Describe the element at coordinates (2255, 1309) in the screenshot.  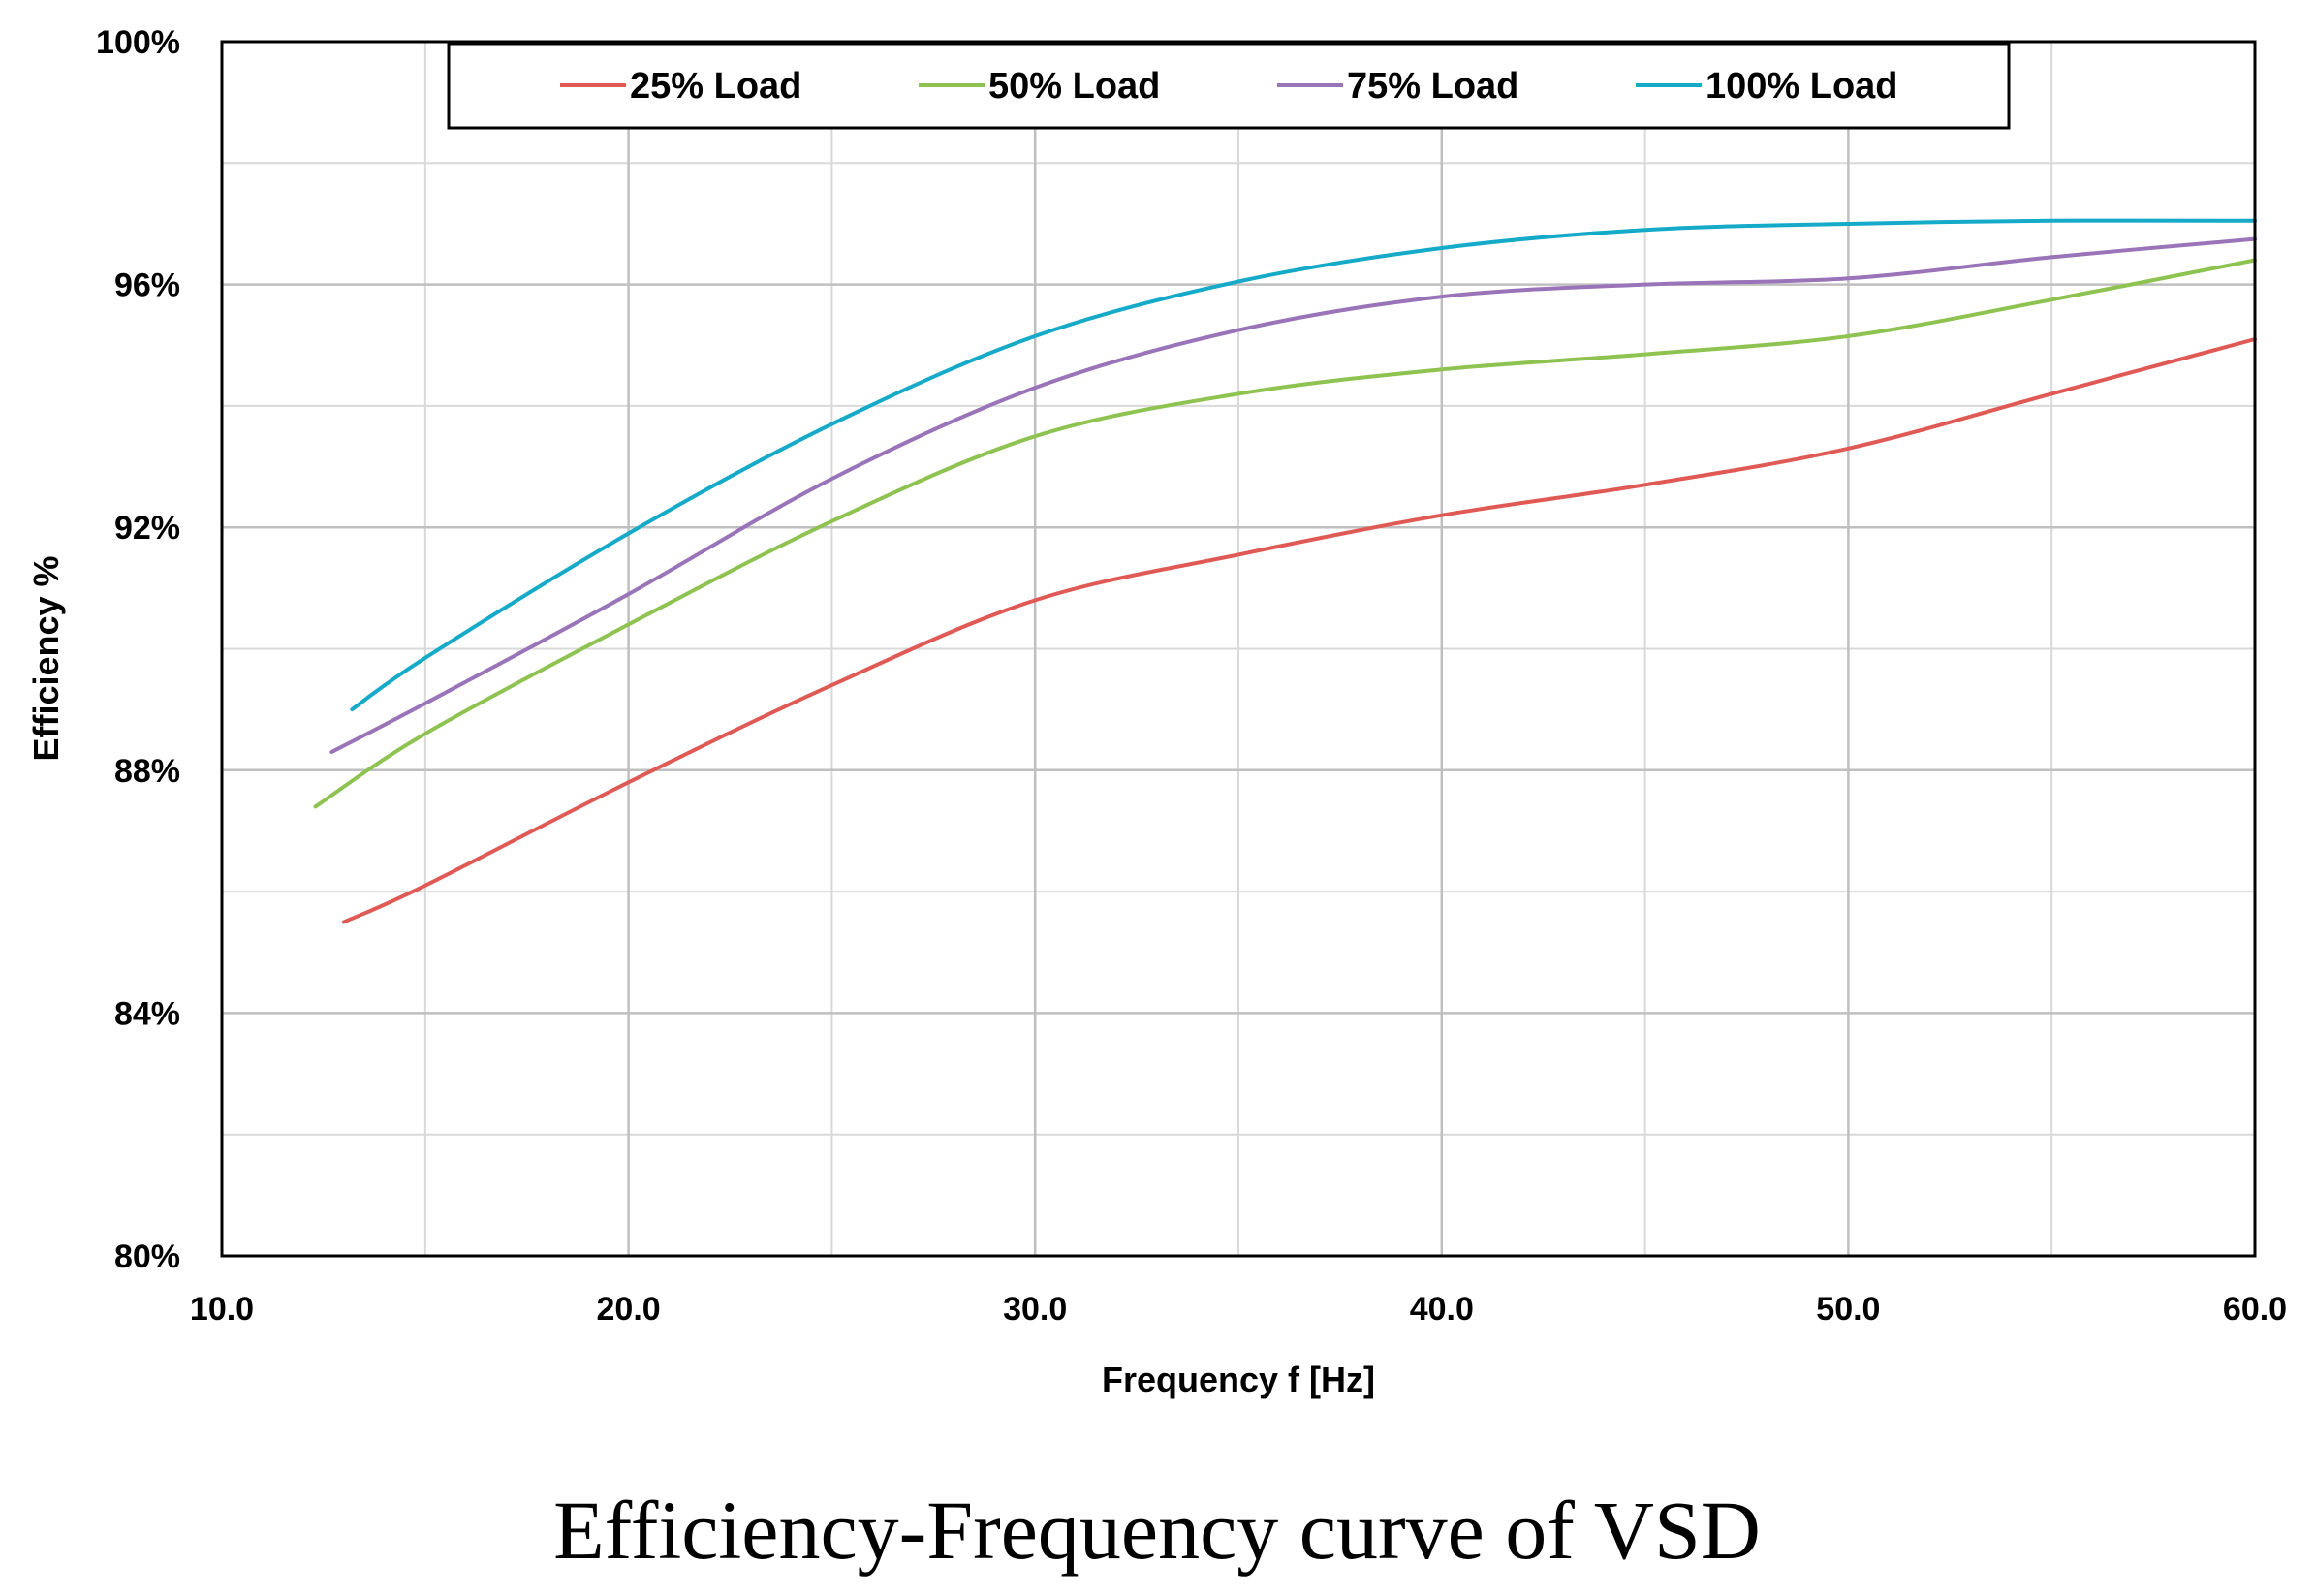
I see `x-tick-label: 60.0` at that location.